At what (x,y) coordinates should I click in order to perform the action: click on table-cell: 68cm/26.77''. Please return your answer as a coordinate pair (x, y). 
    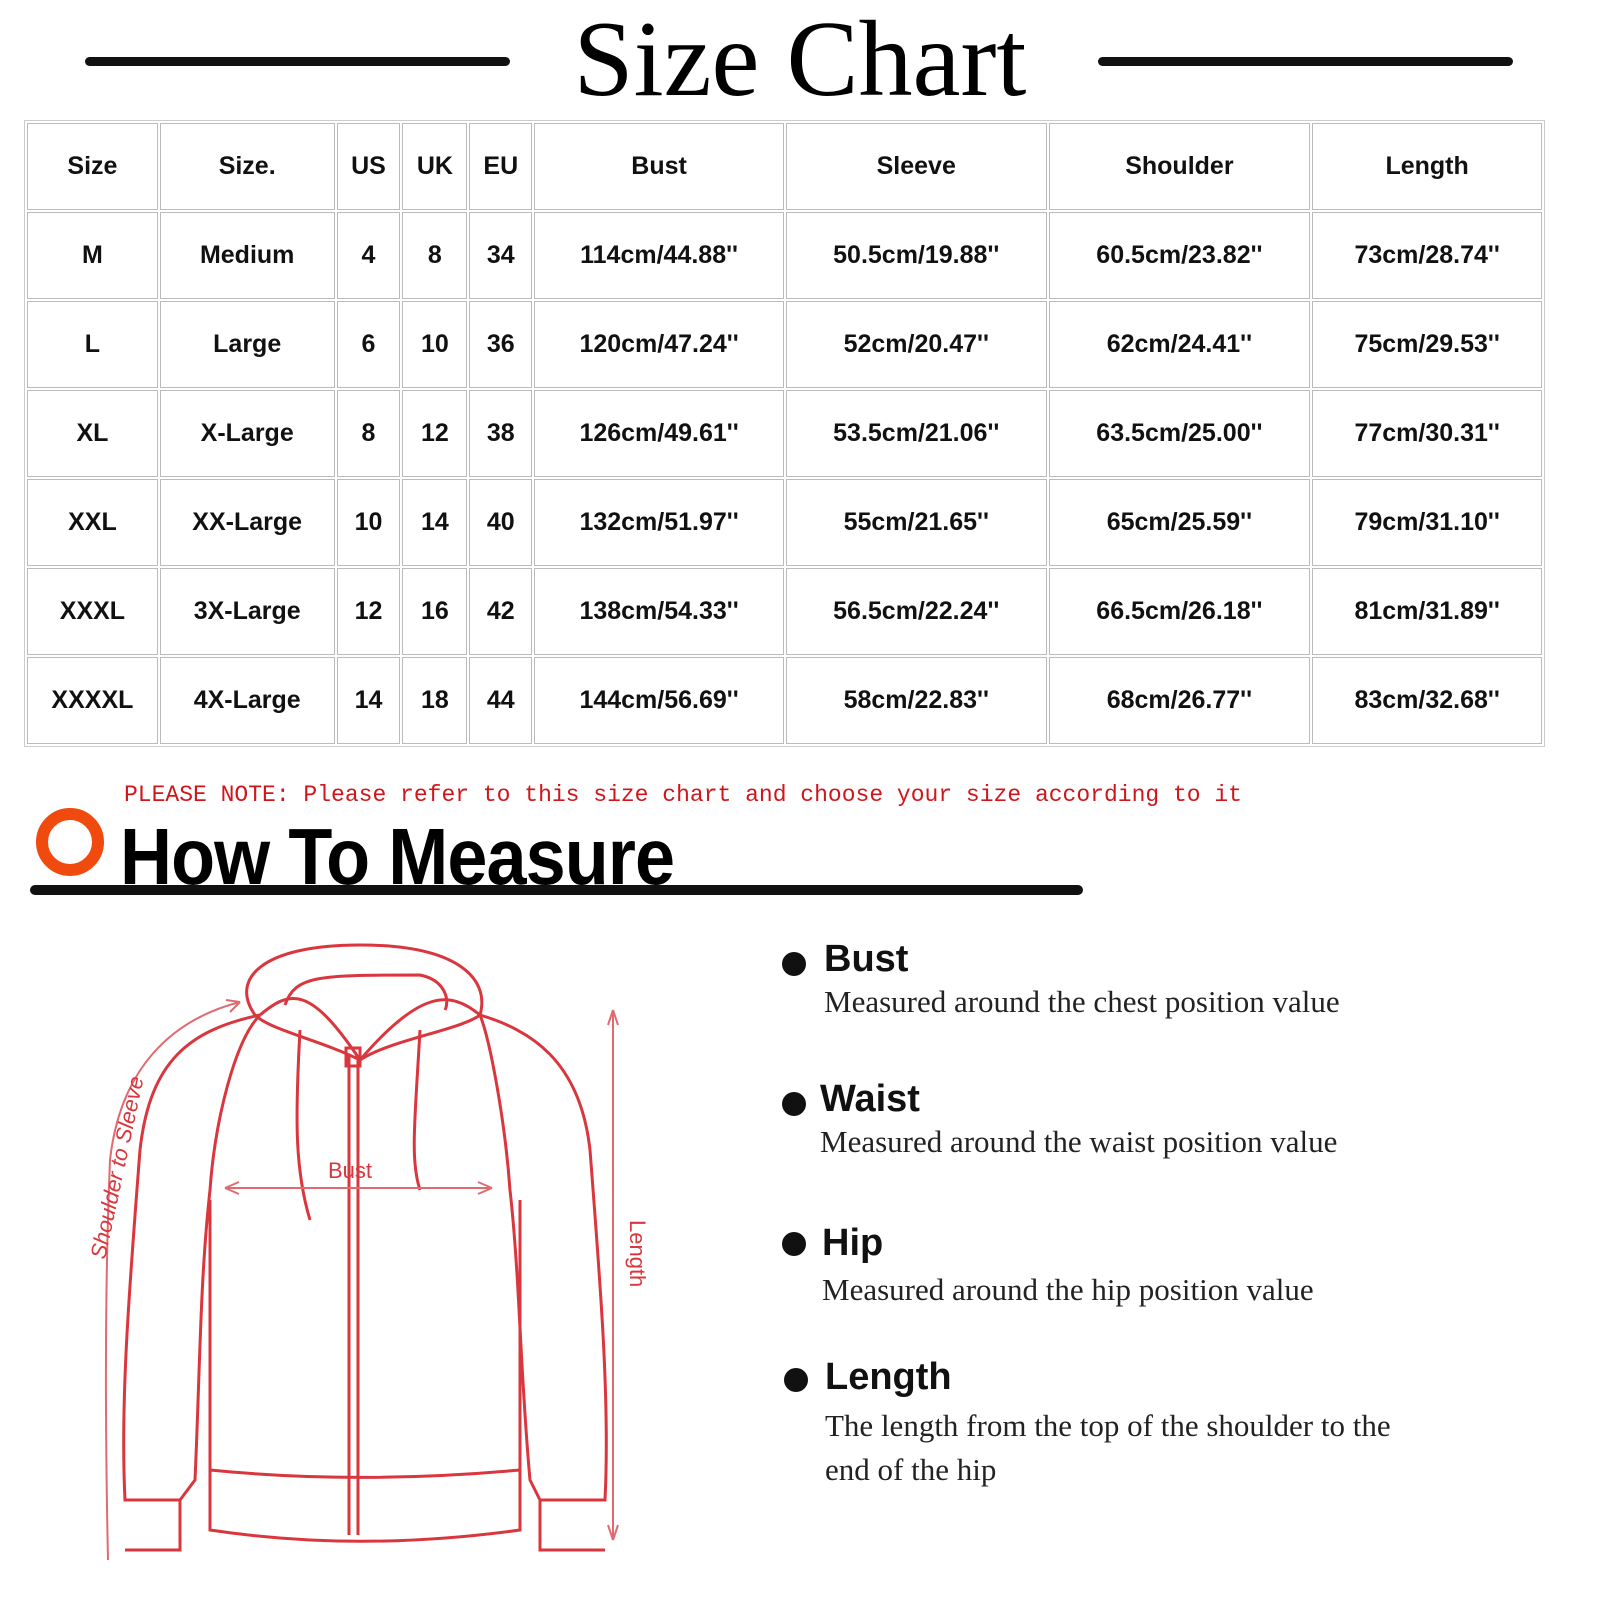
    Looking at the image, I should click on (1179, 700).